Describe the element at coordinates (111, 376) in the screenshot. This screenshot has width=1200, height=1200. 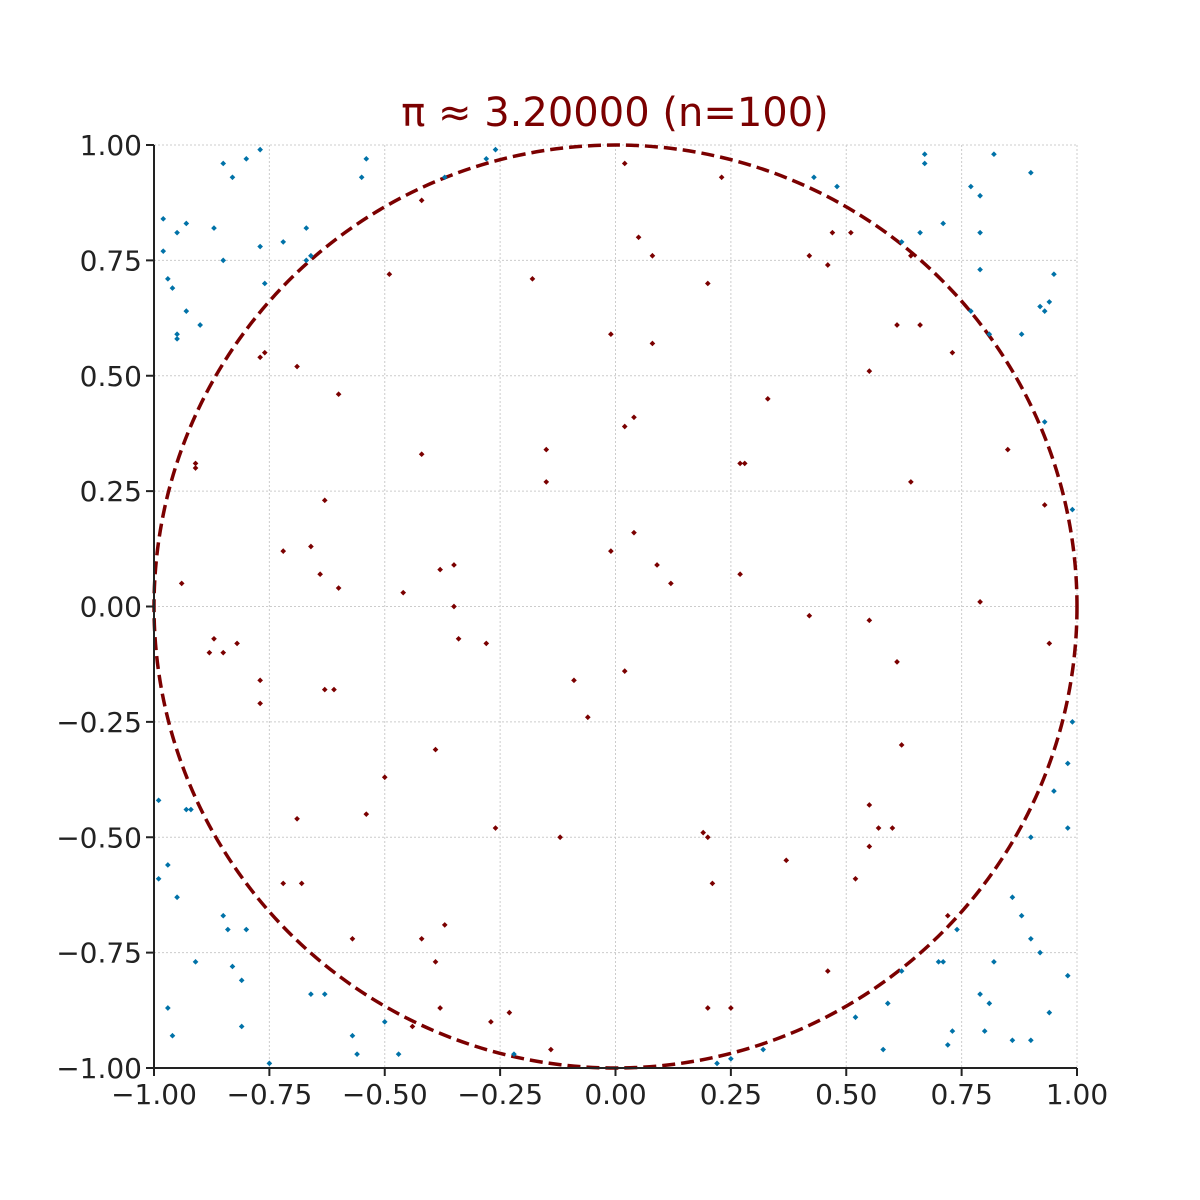
I see `y-tick-label: 0.50` at that location.